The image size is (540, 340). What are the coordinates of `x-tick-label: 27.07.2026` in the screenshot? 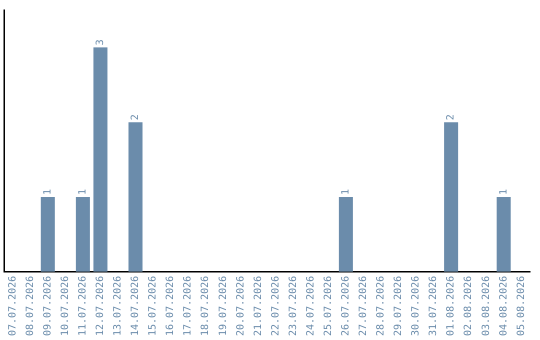 It's located at (364, 306).